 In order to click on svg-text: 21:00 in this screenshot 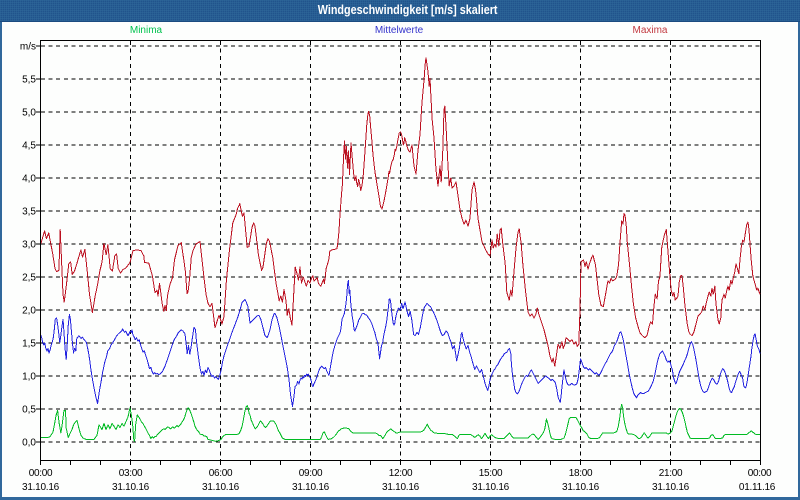, I will do `click(671, 473)`.